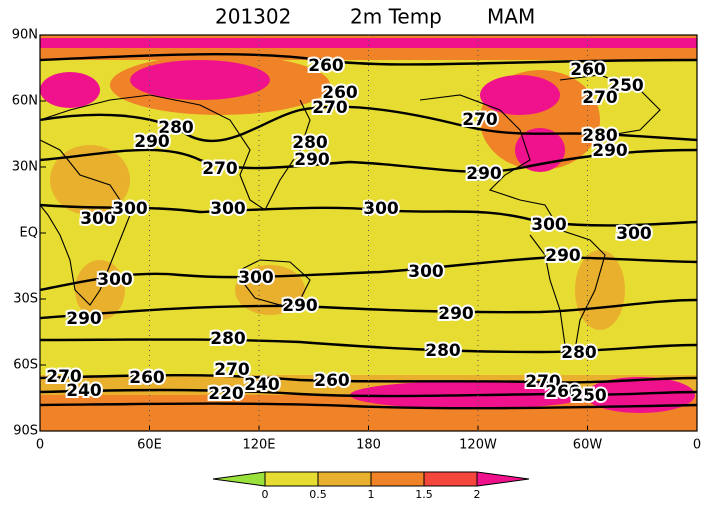  What do you see at coordinates (318, 494) in the screenshot?
I see `colorbar-tick-label: 0.5` at bounding box center [318, 494].